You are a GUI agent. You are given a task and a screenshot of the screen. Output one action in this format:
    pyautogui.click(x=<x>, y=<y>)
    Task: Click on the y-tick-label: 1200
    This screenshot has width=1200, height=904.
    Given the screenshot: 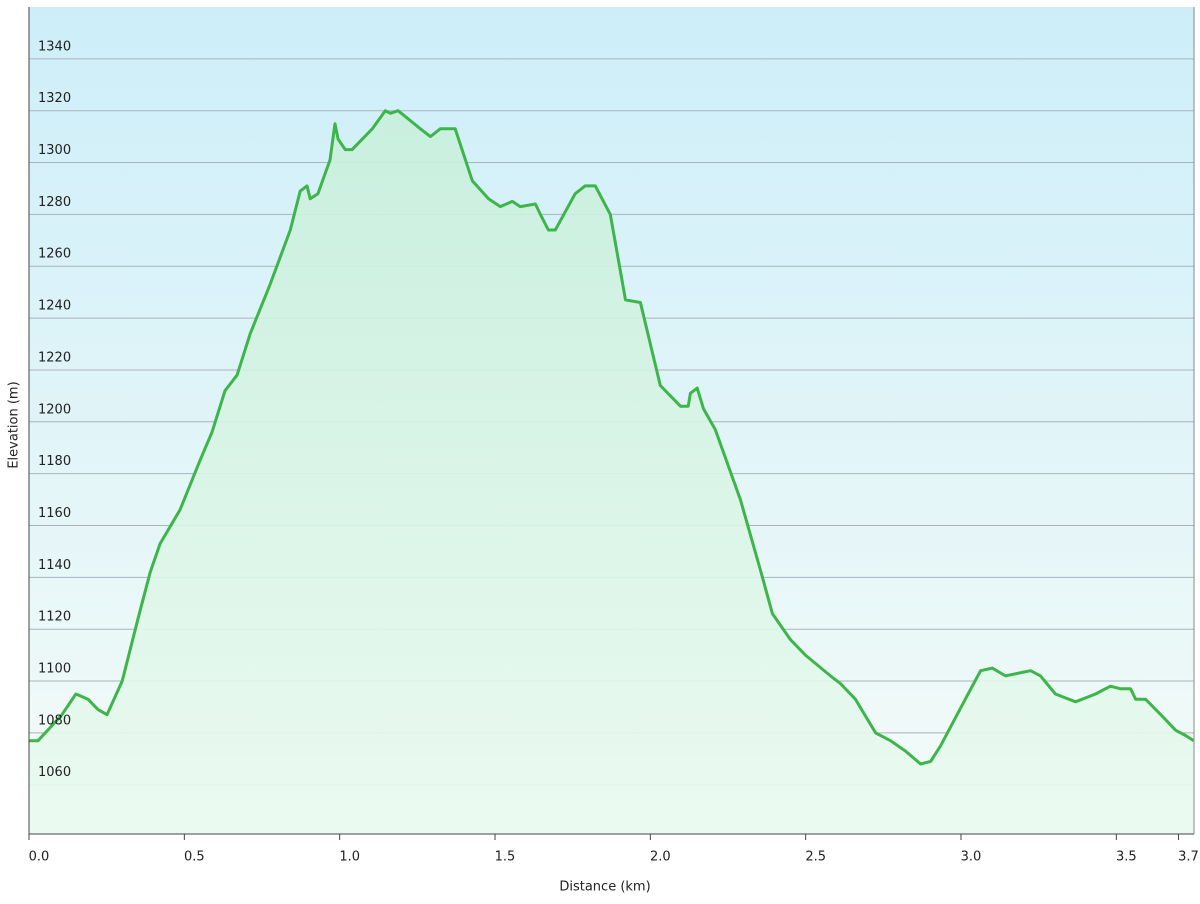 What is the action you would take?
    pyautogui.click(x=54, y=409)
    